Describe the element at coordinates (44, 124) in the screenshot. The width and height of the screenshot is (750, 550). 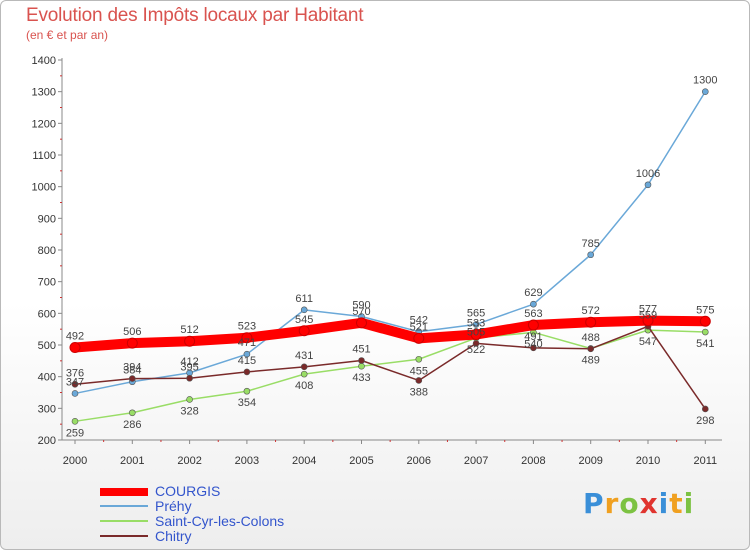
I see `y-tick-label: 1200` at that location.